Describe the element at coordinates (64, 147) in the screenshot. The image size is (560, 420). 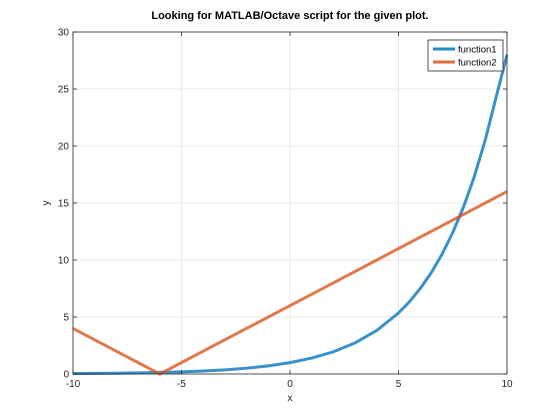
I see `y-tick-label: 20` at that location.